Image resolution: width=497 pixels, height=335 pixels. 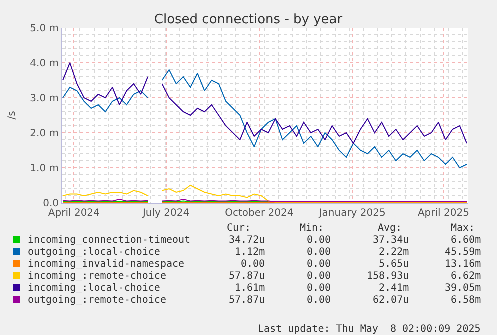 What do you see at coordinates (44, 29) in the screenshot?
I see `y-tick-label: 5.0 m` at bounding box center [44, 29].